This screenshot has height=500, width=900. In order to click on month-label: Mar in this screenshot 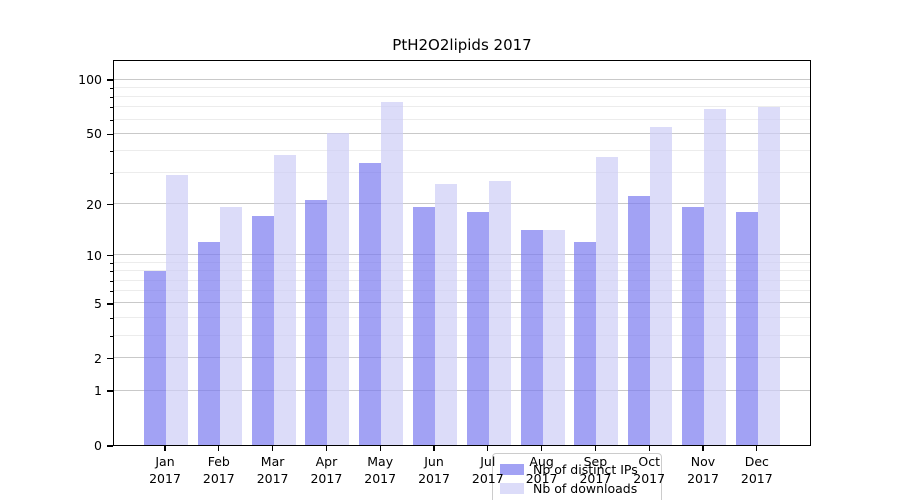, I will do `click(272, 461)`.